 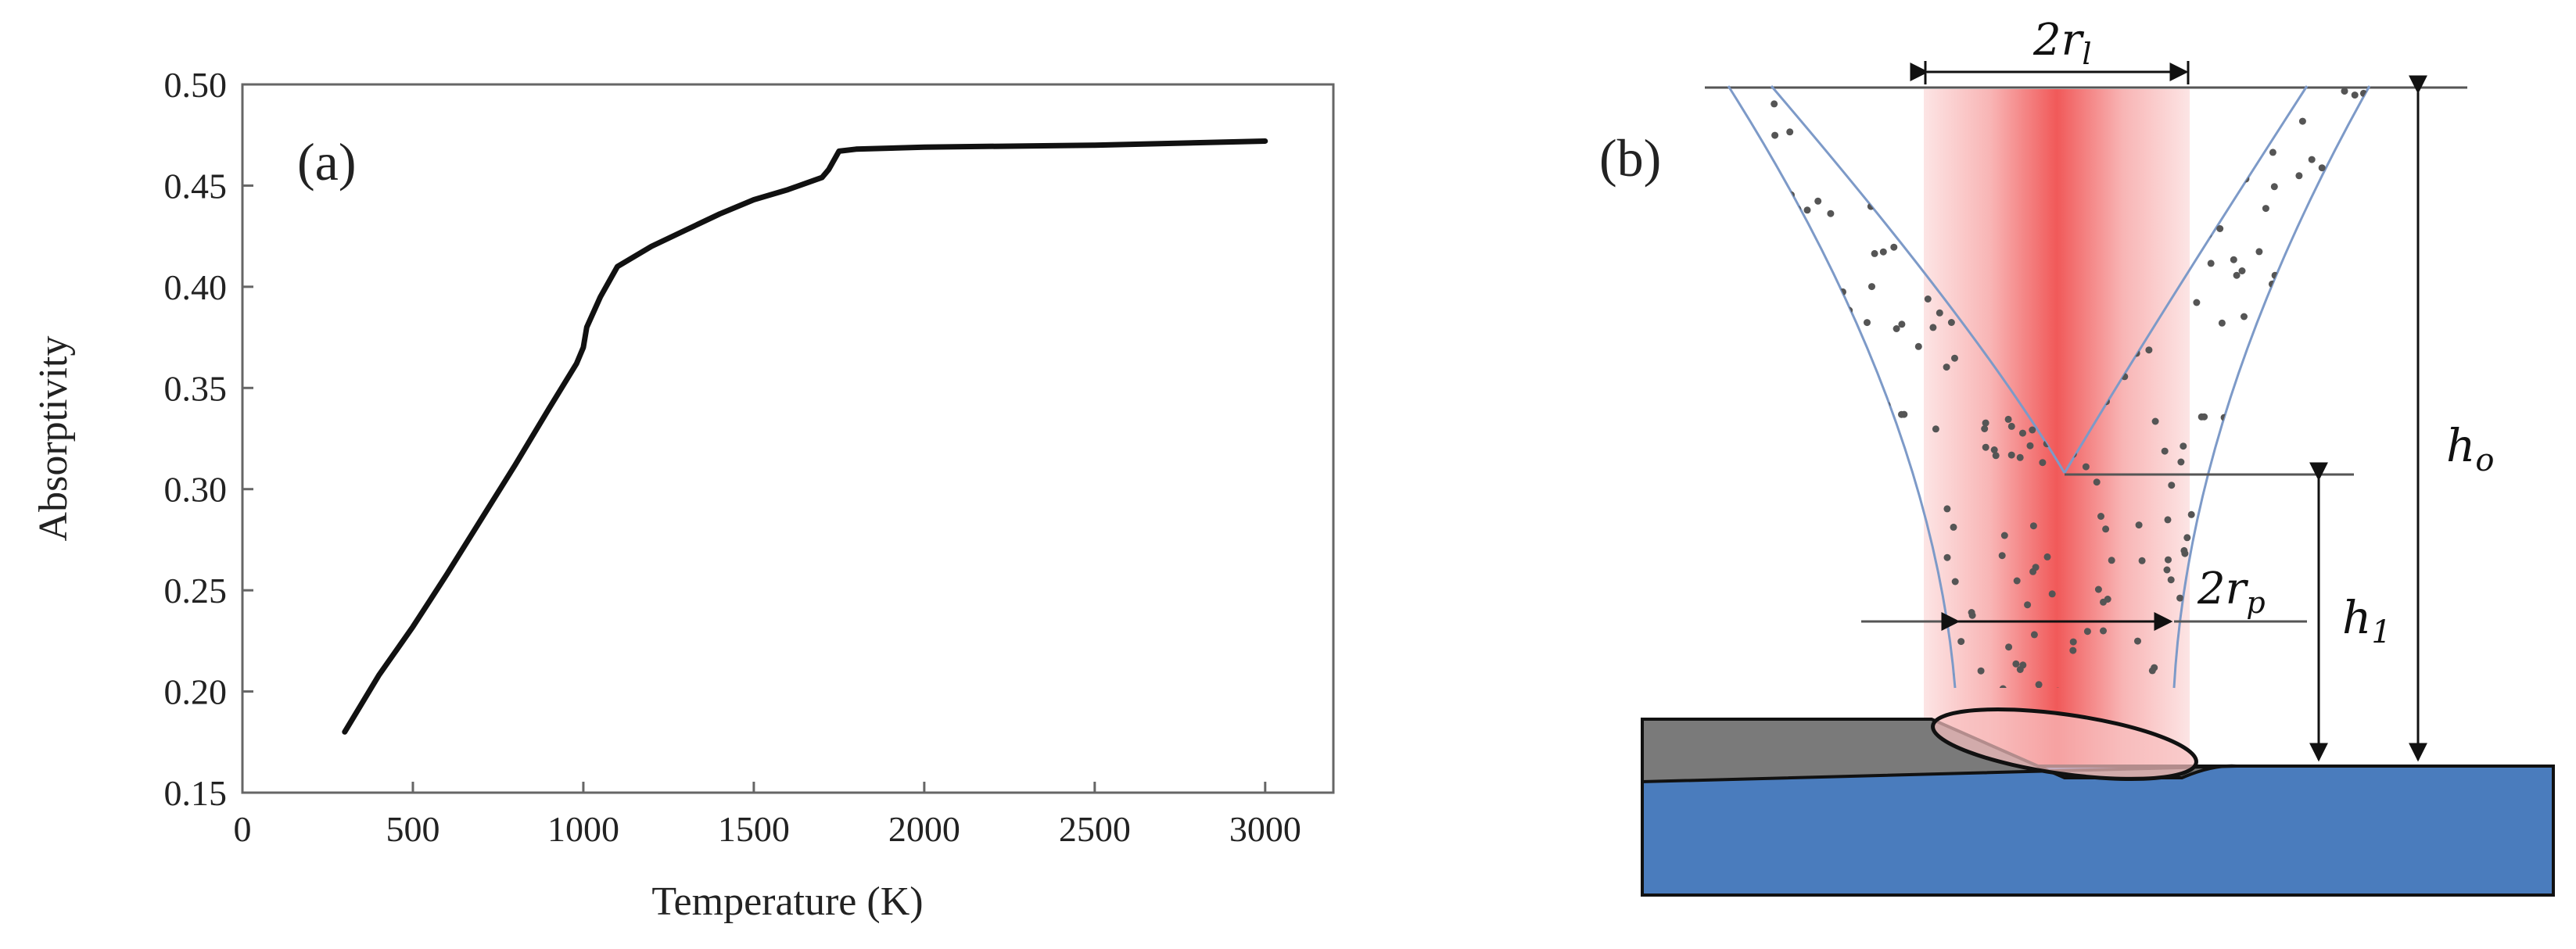 I want to click on x-tick-label: 3000, so click(x=1265, y=829).